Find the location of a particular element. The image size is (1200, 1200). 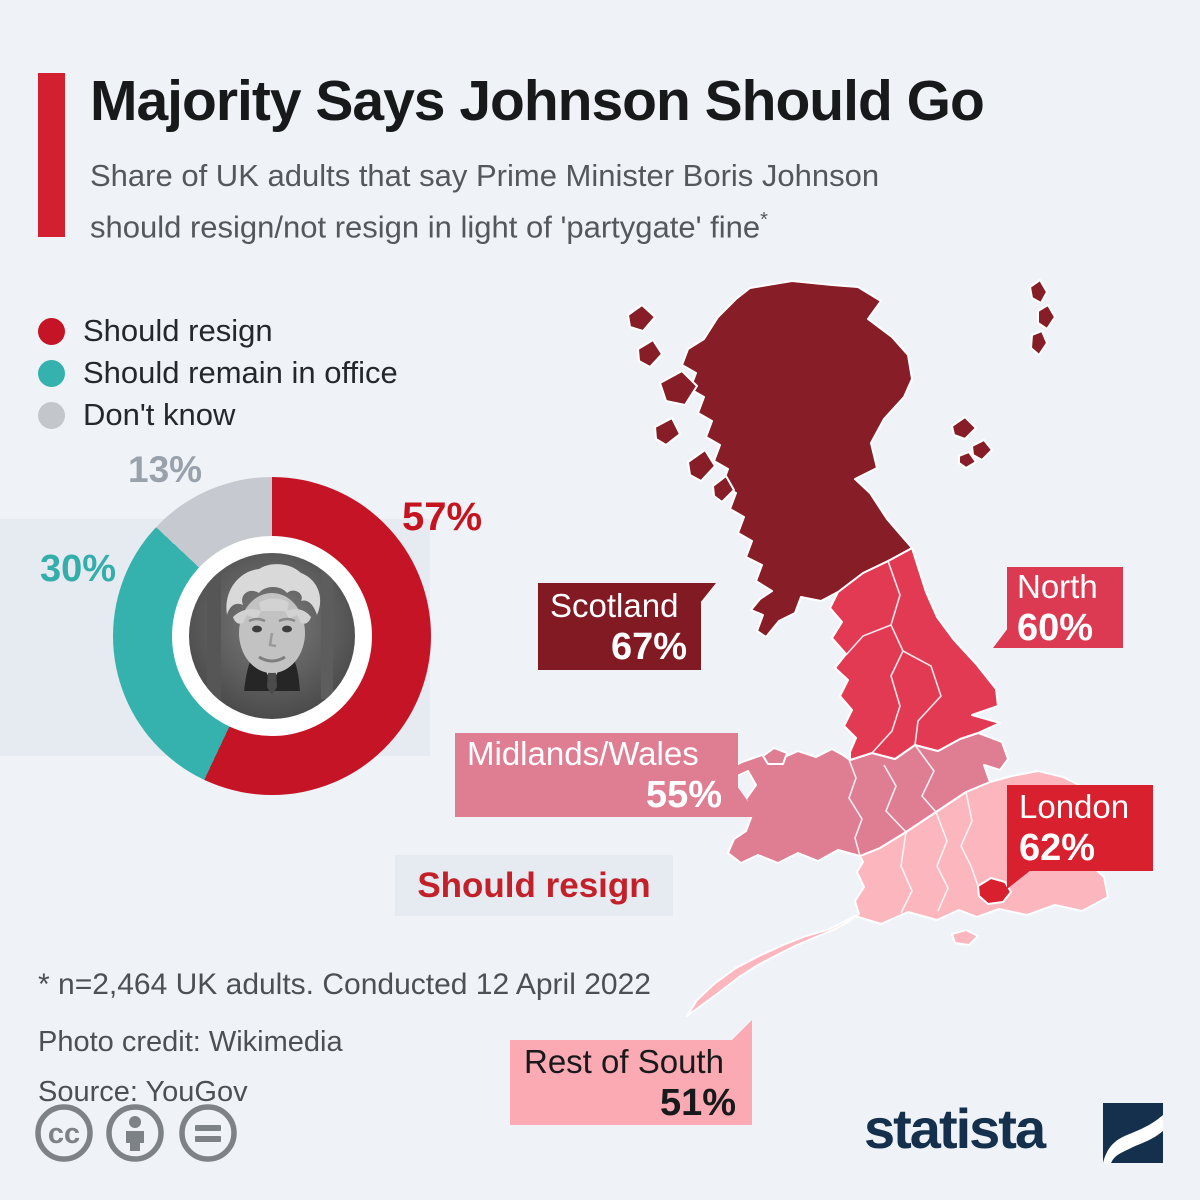

footnote-photo-credit: Photo credit: Wikimedia is located at coordinates (190, 1042).